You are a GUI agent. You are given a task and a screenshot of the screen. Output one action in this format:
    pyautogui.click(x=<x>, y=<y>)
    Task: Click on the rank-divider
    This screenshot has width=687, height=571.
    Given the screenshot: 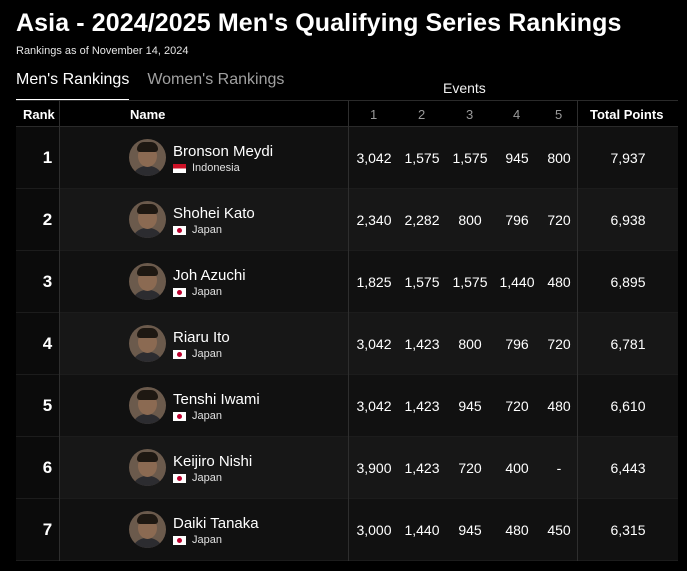 What is the action you would take?
    pyautogui.click(x=59, y=330)
    